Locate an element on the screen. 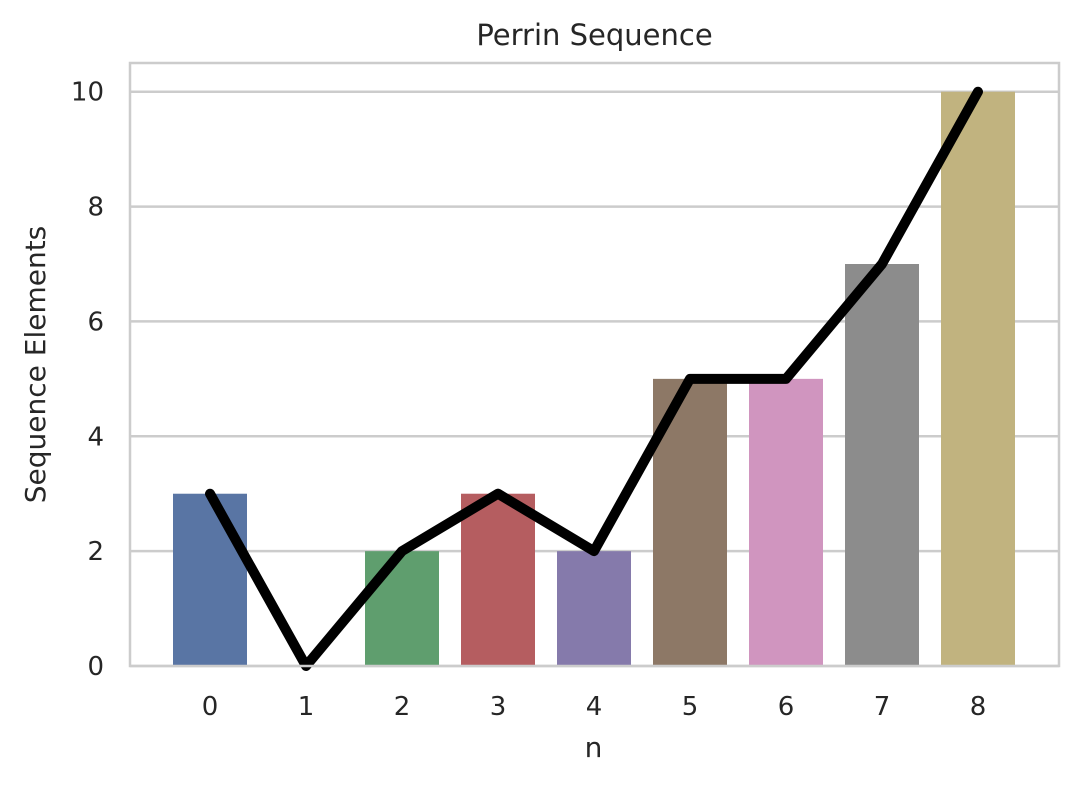 Image resolution: width=1079 pixels, height=786 pixels. x-tick-label: 8 is located at coordinates (978, 707).